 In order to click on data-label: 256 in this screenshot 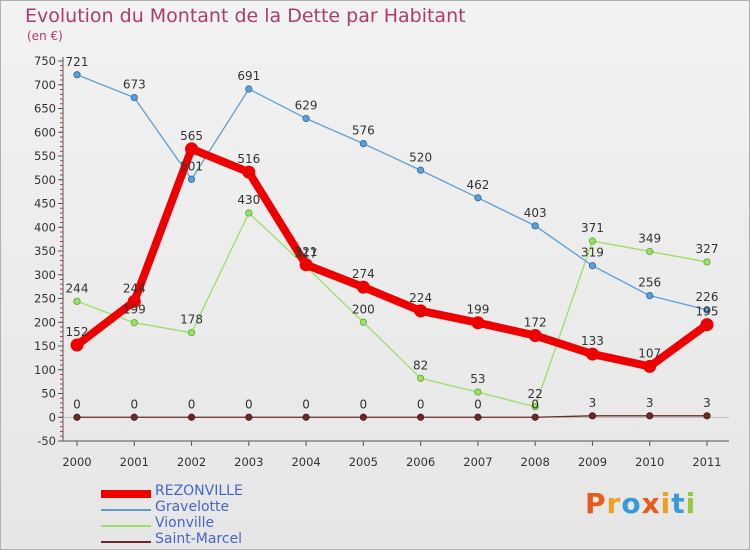, I will do `click(649, 283)`.